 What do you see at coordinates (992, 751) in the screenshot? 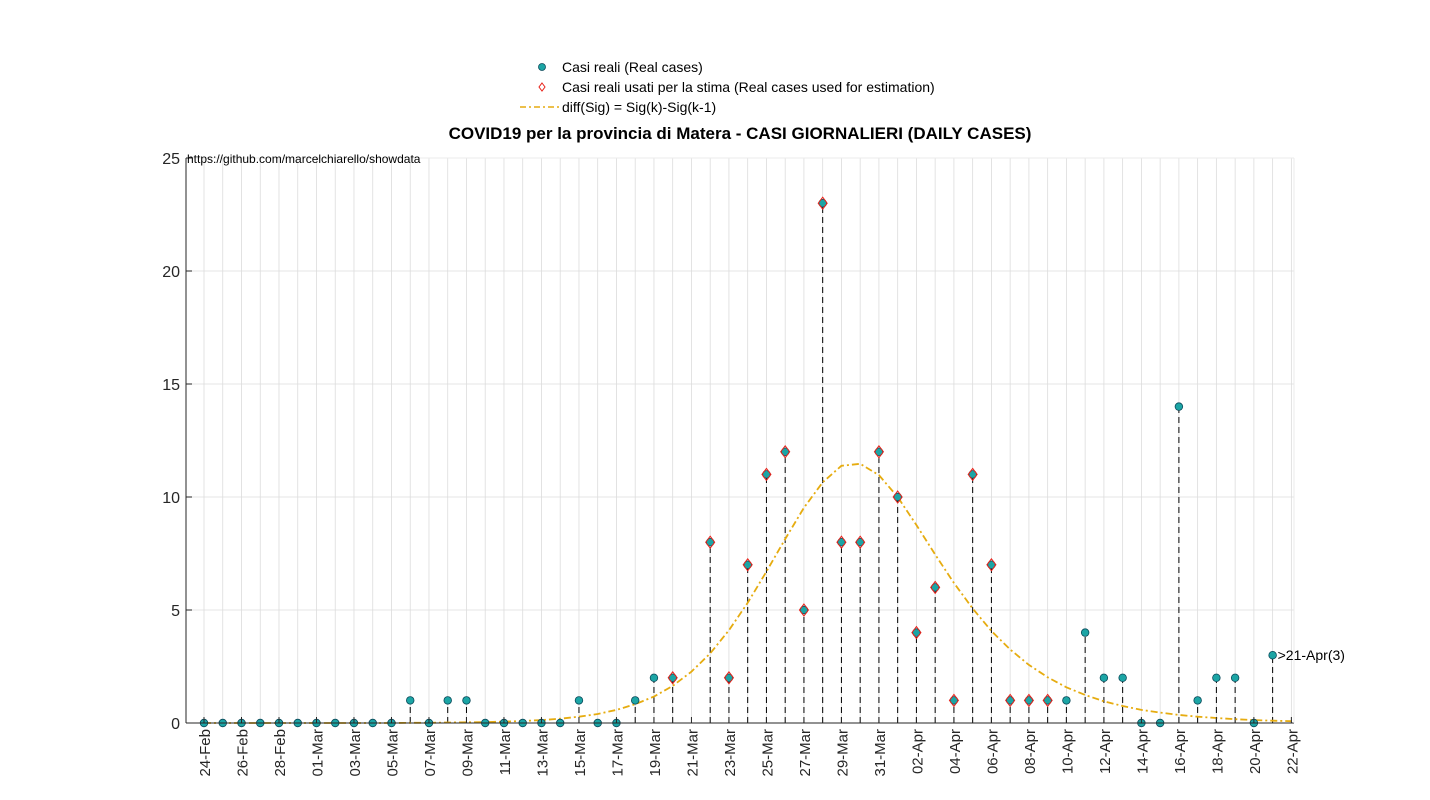
I see `x-tick-label: 06-Apr` at bounding box center [992, 751].